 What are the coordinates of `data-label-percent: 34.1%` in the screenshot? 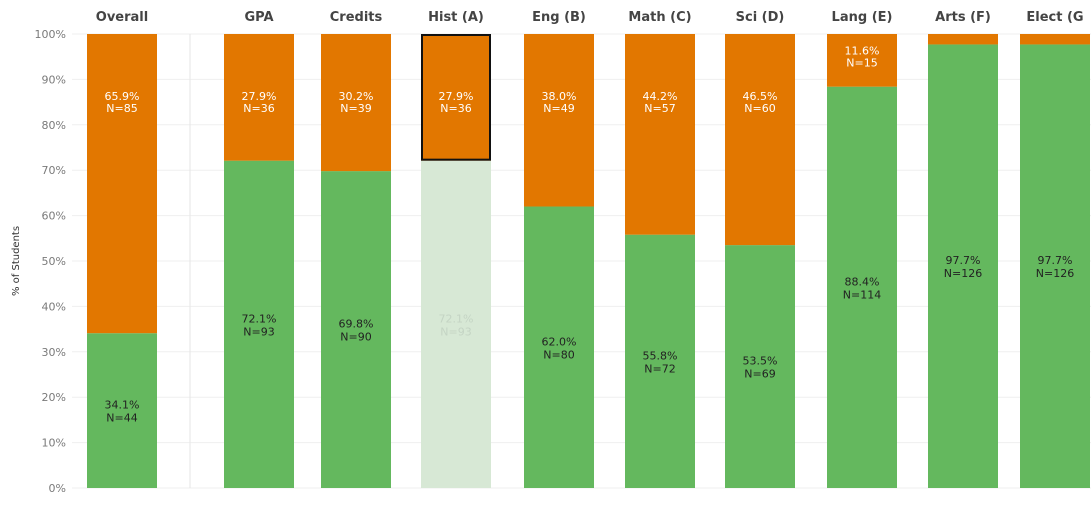 It's located at (122, 405).